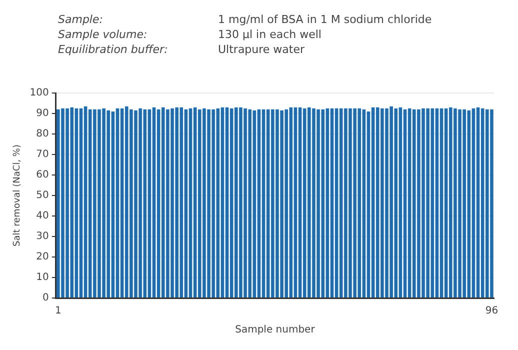 This screenshot has width=518, height=350. Describe the element at coordinates (190, 34) in the screenshot. I see `text: Sample volume: 130 µl in each well` at that location.